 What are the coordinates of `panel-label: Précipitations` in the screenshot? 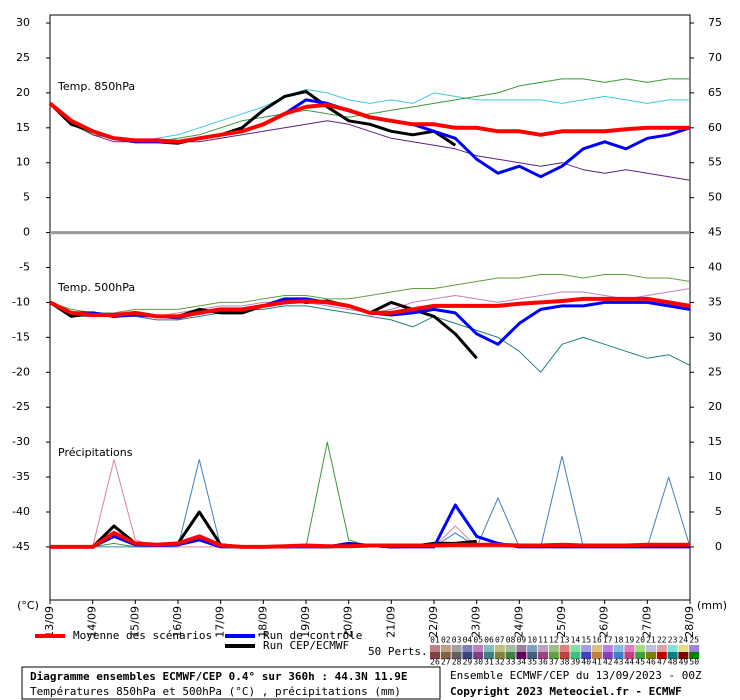 It's located at (95, 452).